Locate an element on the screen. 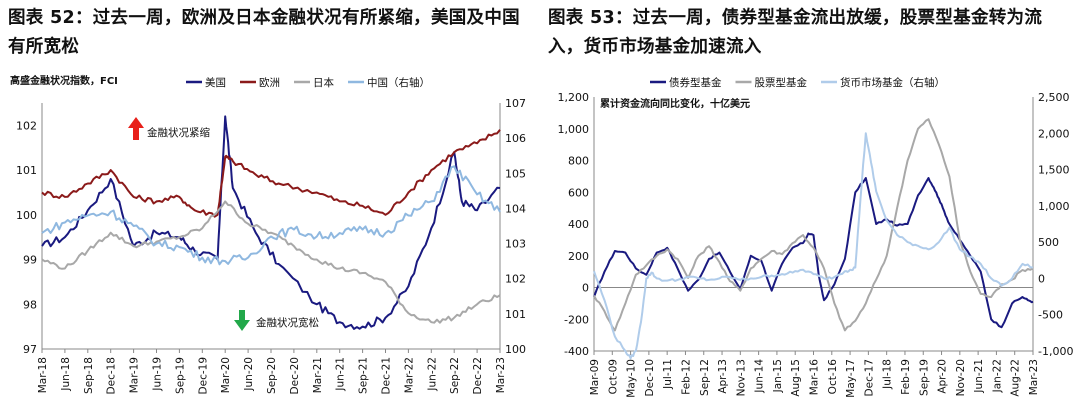 Image resolution: width=1080 pixels, height=401 pixels. x-tick-label: Mar-22 is located at coordinates (409, 375).